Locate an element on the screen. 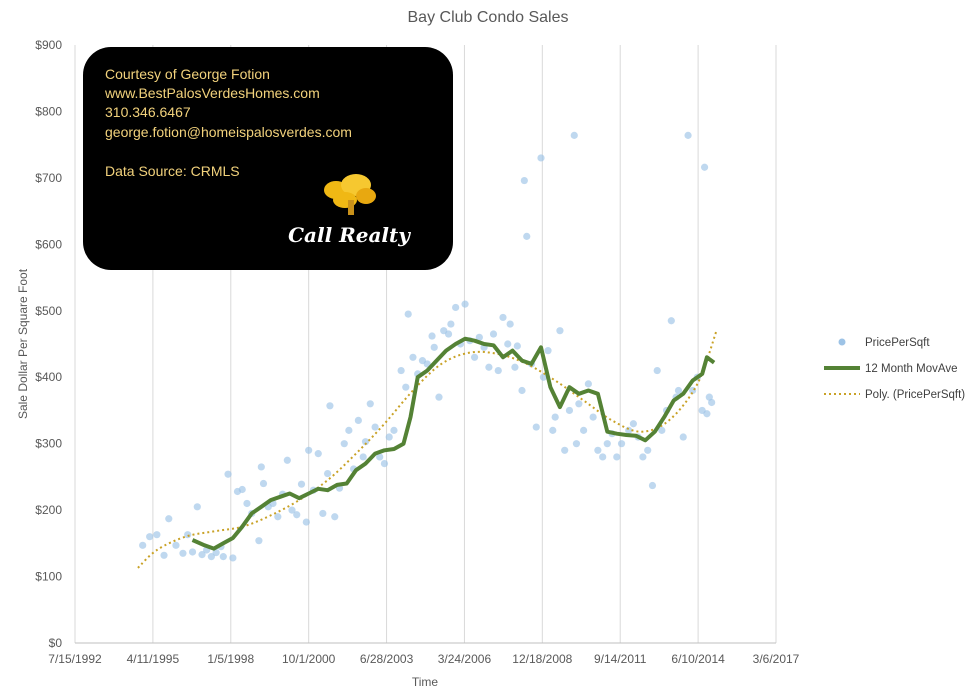  y-tick-label: $200 is located at coordinates (48, 510).